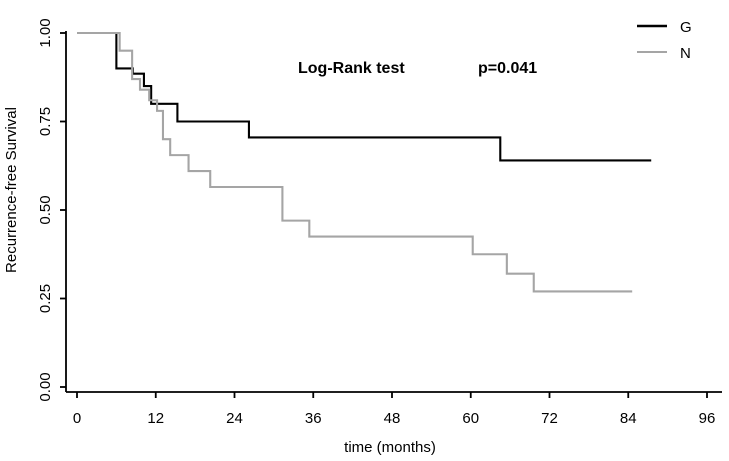  What do you see at coordinates (664, 40) in the screenshot?
I see `legend: G N` at bounding box center [664, 40].